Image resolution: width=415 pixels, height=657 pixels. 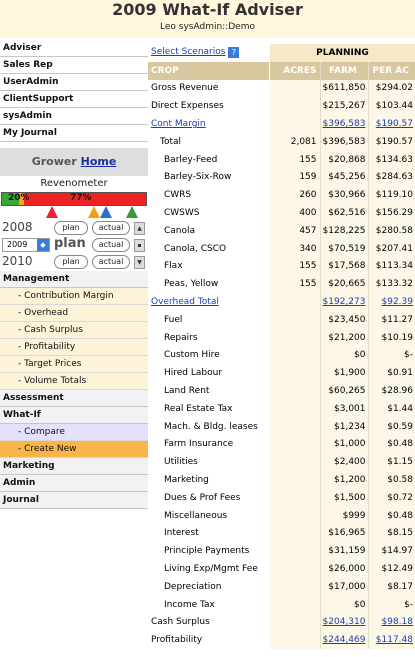 I want to click on scroll-up-icon: ▲, so click(x=139, y=228).